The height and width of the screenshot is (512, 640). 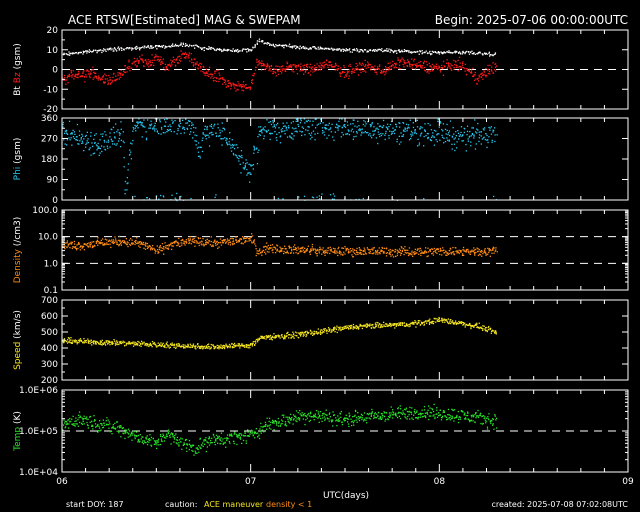 What do you see at coordinates (49, 140) in the screenshot?
I see `y-tick-label: 270` at bounding box center [49, 140].